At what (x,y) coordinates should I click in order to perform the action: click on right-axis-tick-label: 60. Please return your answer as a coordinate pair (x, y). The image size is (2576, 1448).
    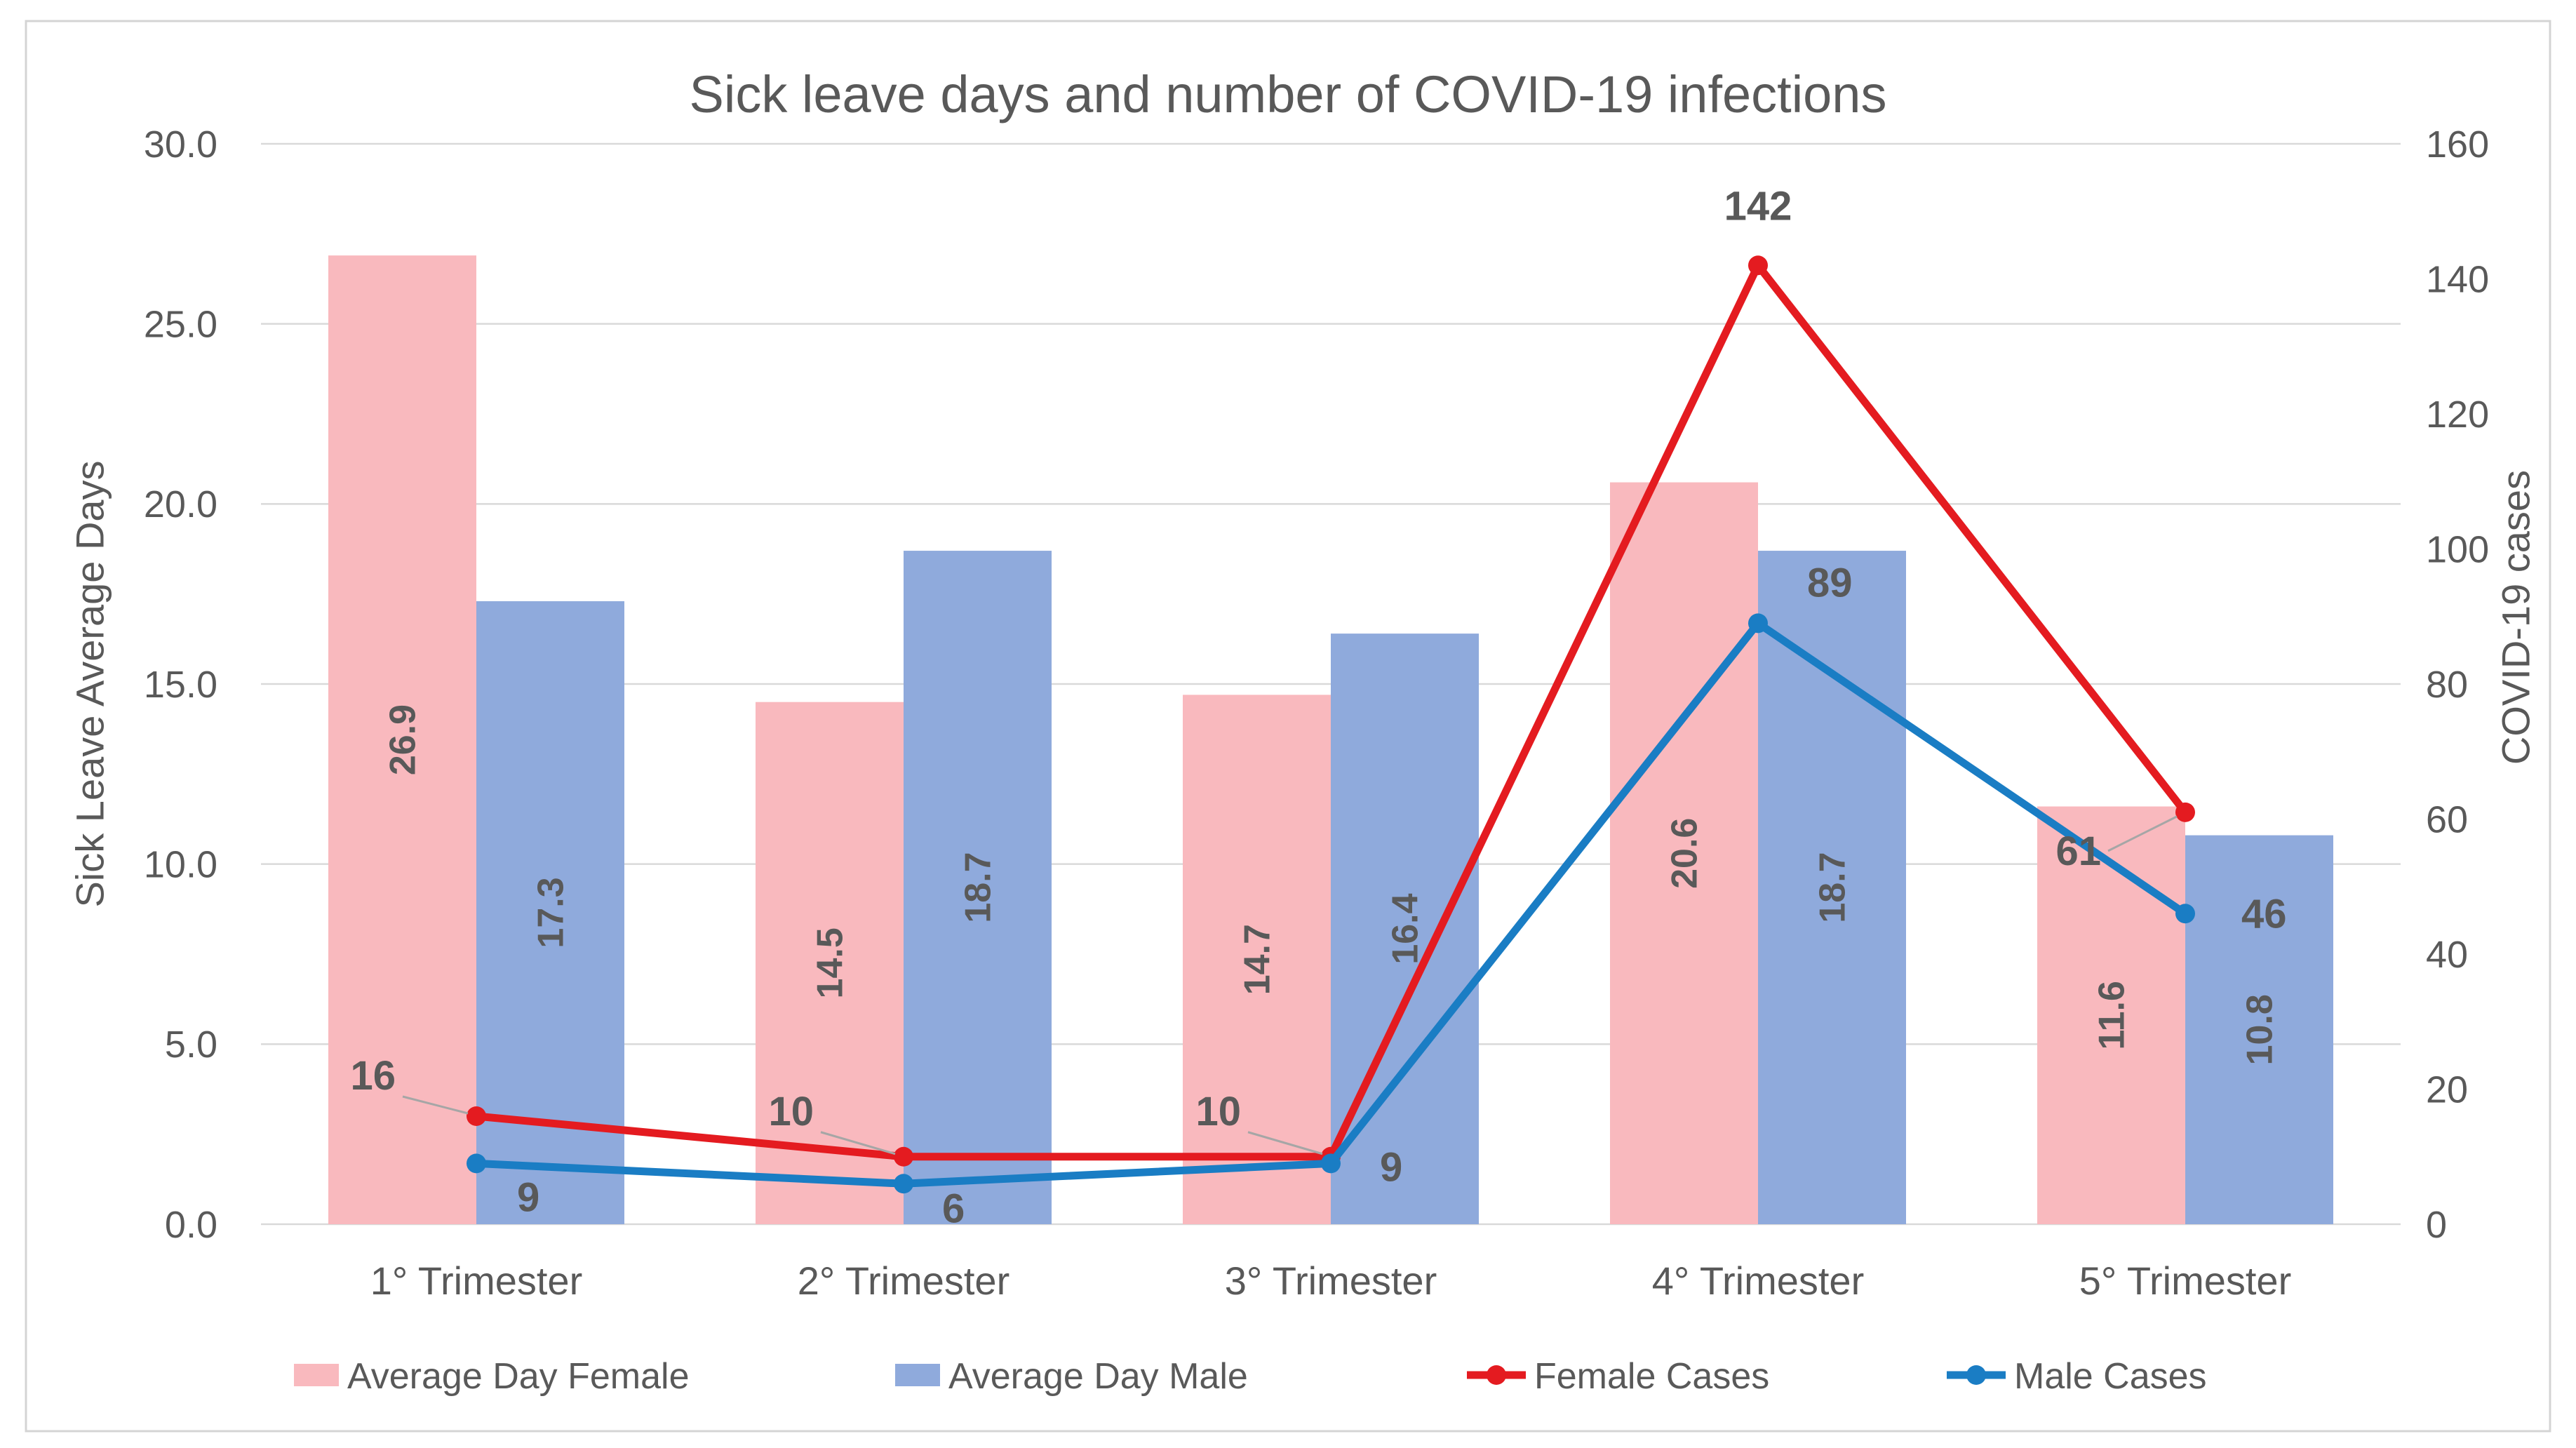
    Looking at the image, I should click on (2447, 819).